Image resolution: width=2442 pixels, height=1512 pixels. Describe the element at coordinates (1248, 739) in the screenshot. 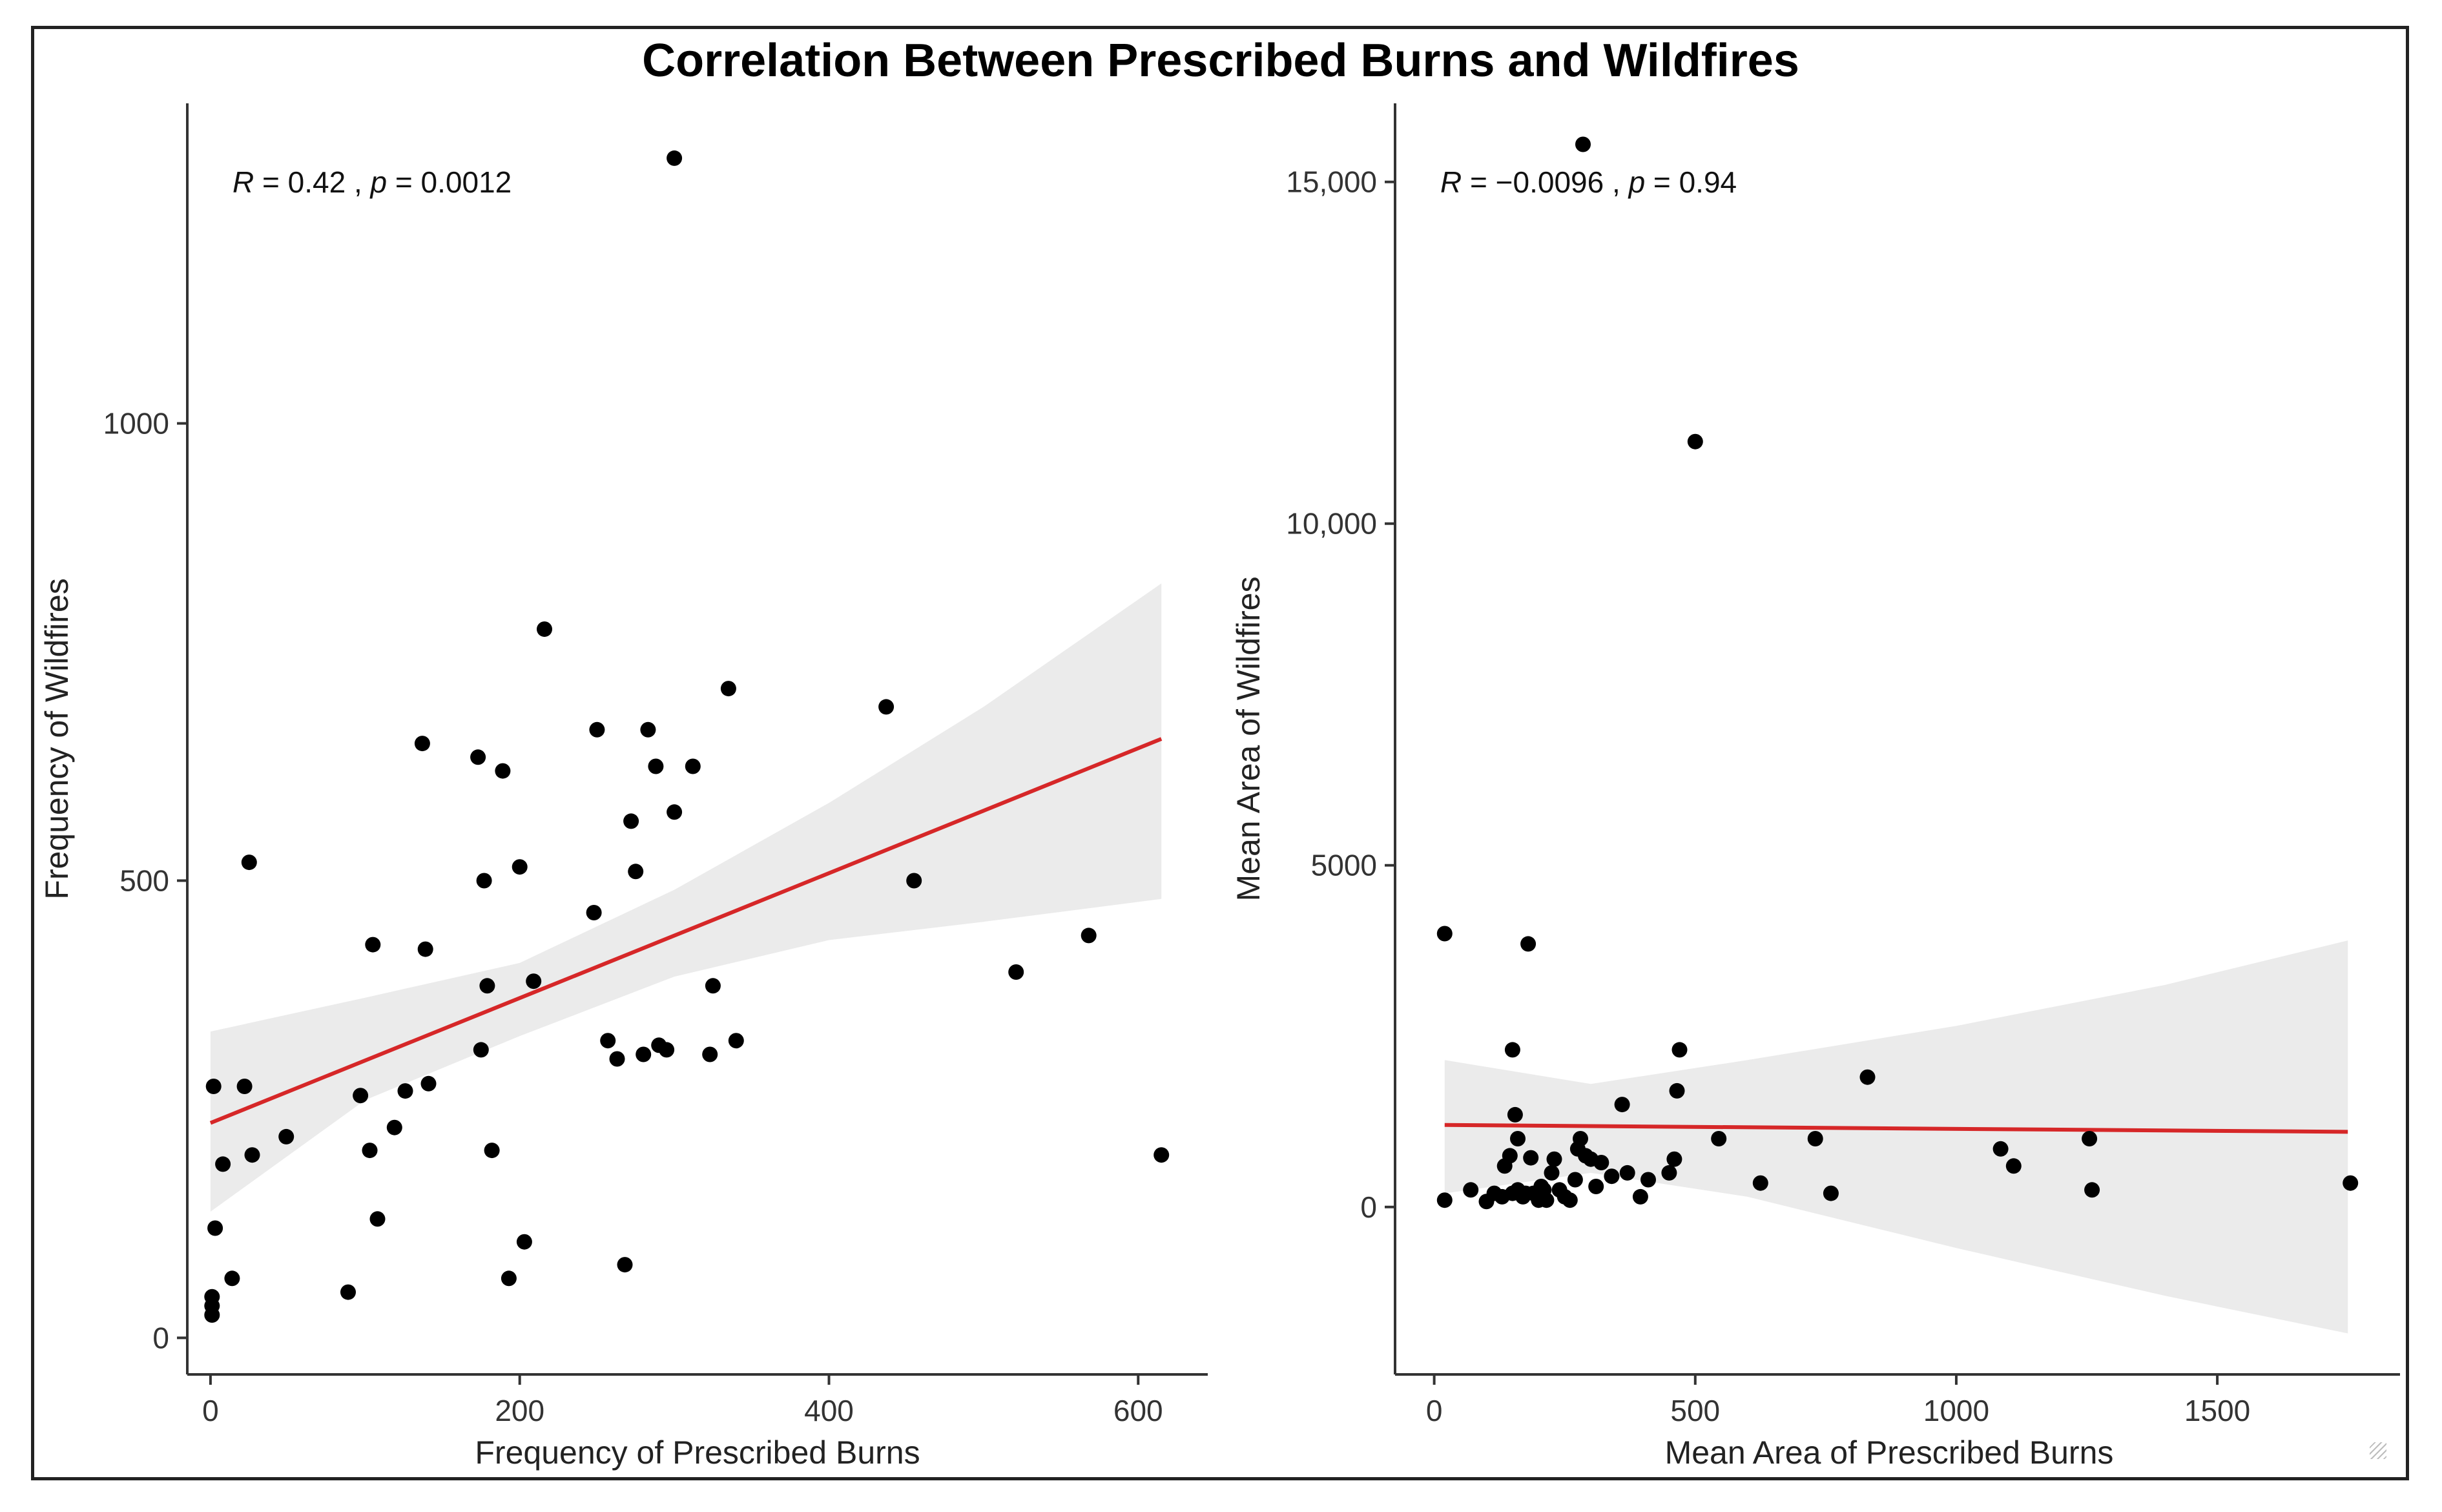

I see `right-y-axis-label: Mean Area of Wildfires` at that location.